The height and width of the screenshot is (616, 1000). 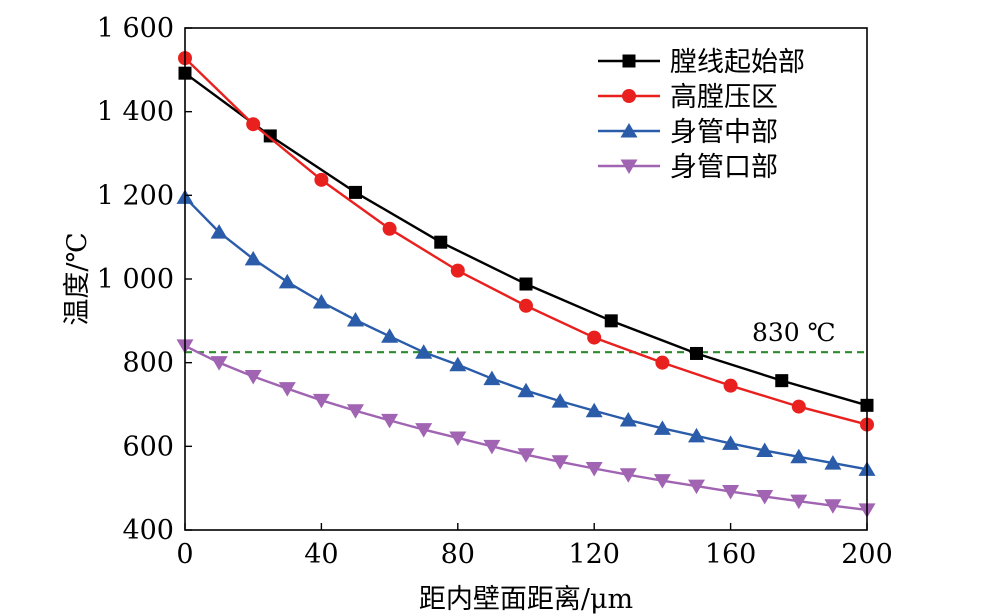 What do you see at coordinates (135, 195) in the screenshot?
I see `y-tick-label-4: 1 200` at bounding box center [135, 195].